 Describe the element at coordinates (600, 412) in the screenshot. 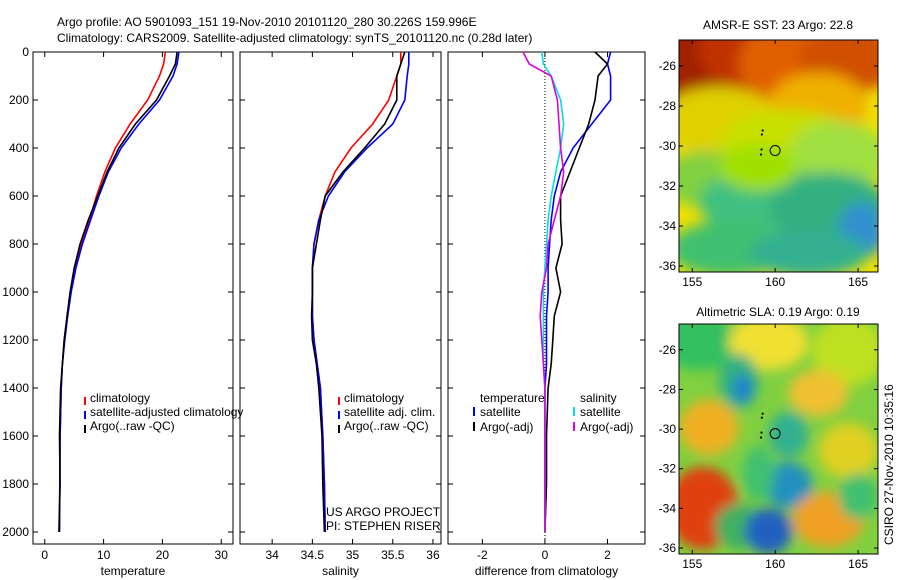

I see `legend-label-sal-satellite: satellite` at that location.